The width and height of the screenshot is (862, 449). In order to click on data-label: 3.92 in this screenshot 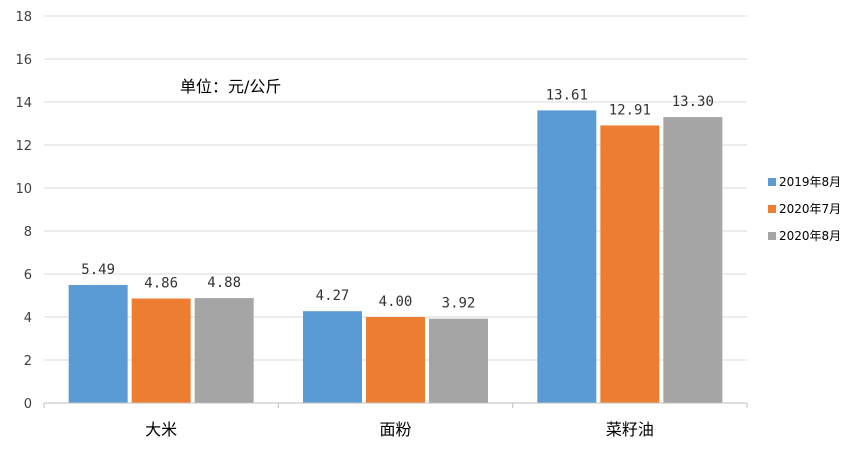, I will do `click(459, 304)`.